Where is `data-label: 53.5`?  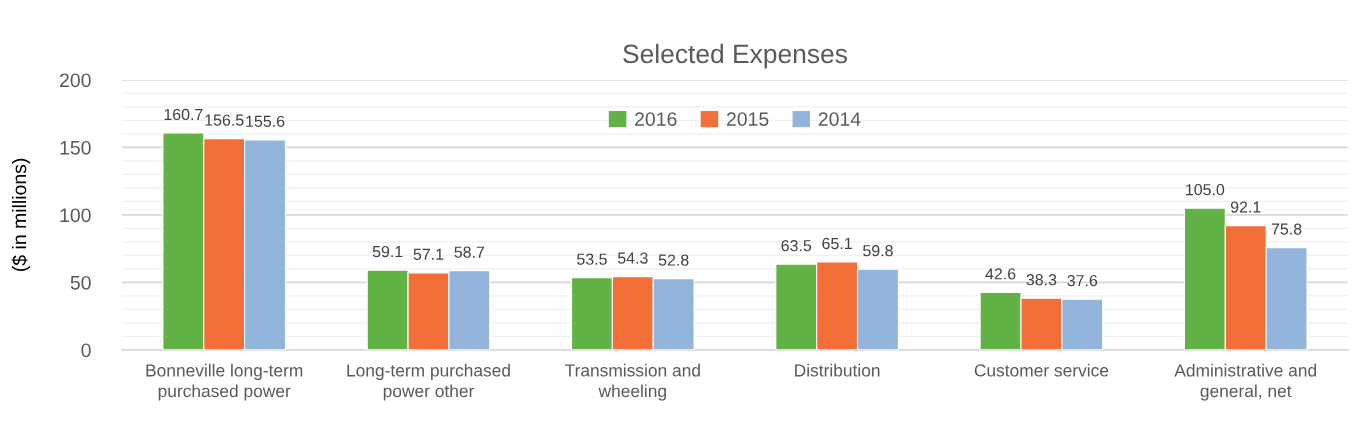
data-label: 53.5 is located at coordinates (592, 259).